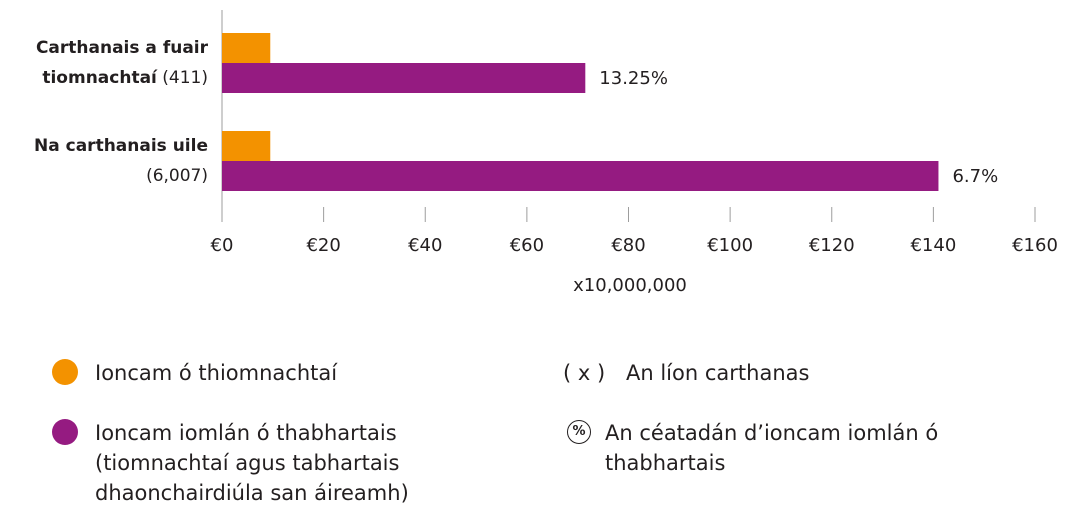  I want to click on legend-symbol: ( x ), so click(584, 373).